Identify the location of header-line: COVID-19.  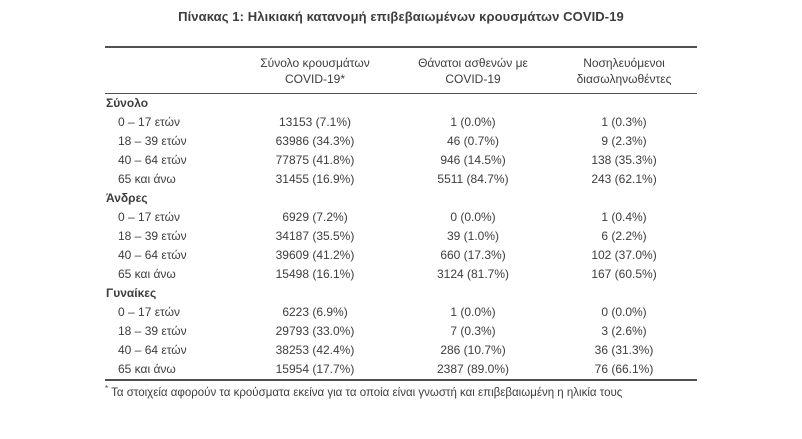
(473, 79).